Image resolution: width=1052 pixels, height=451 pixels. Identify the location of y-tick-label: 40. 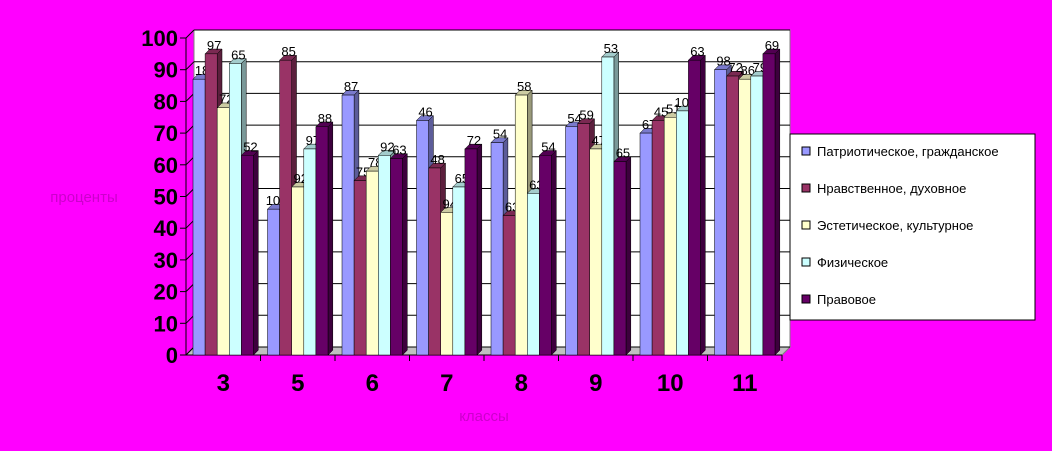
(166, 228).